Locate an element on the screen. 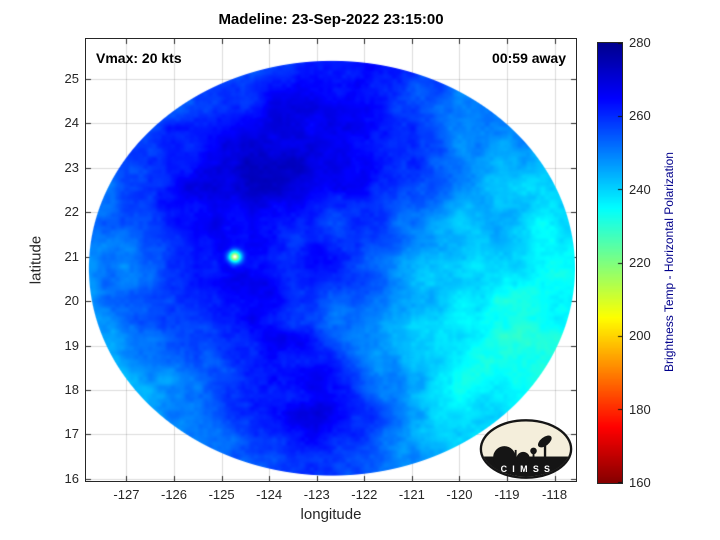  countdown-annotation: 00:59 away is located at coordinates (529, 58).